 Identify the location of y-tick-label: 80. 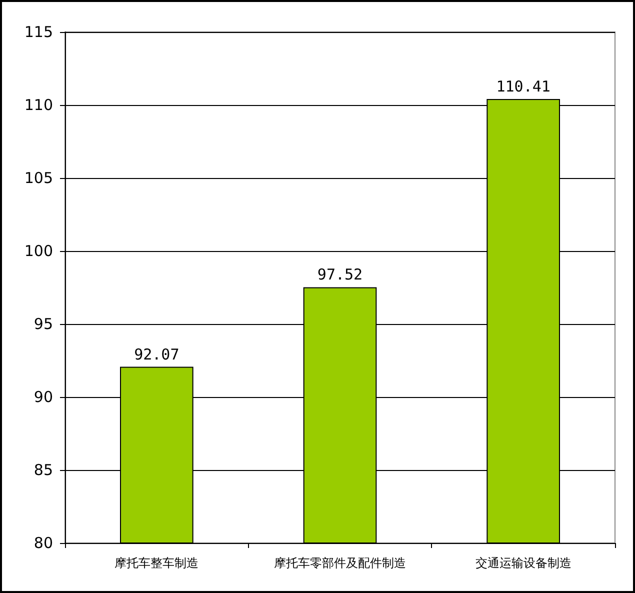
(43, 543).